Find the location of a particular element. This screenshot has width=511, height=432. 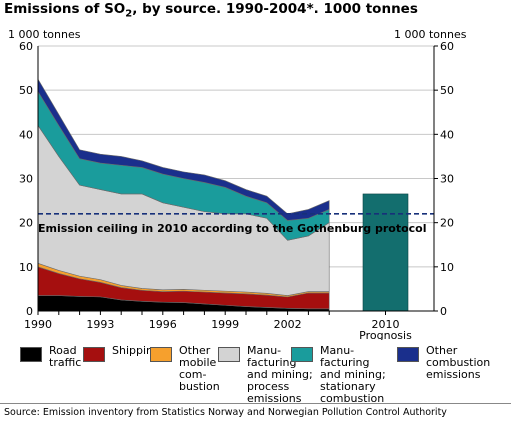

y-tick-label-left: 20 is located at coordinates (26, 223).